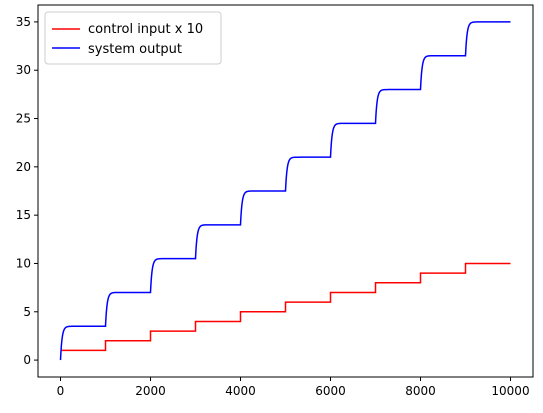 The image size is (543, 413). What do you see at coordinates (23, 70) in the screenshot?
I see `y-tick-label: 30` at bounding box center [23, 70].